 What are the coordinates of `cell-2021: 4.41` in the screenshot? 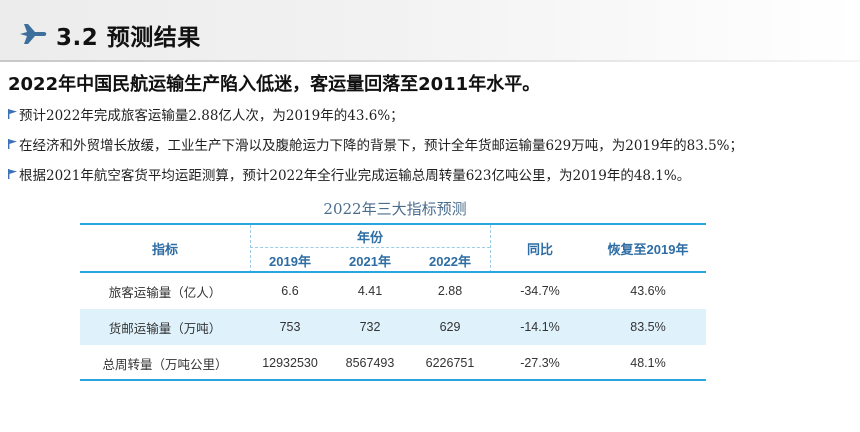 It's located at (370, 291).